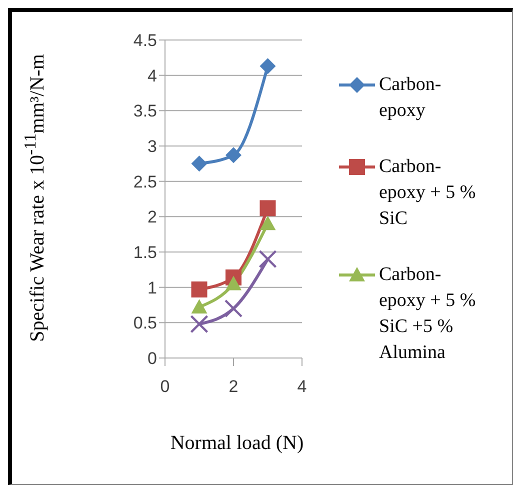  I want to click on y-tick-label: 3.5, so click(145, 111).